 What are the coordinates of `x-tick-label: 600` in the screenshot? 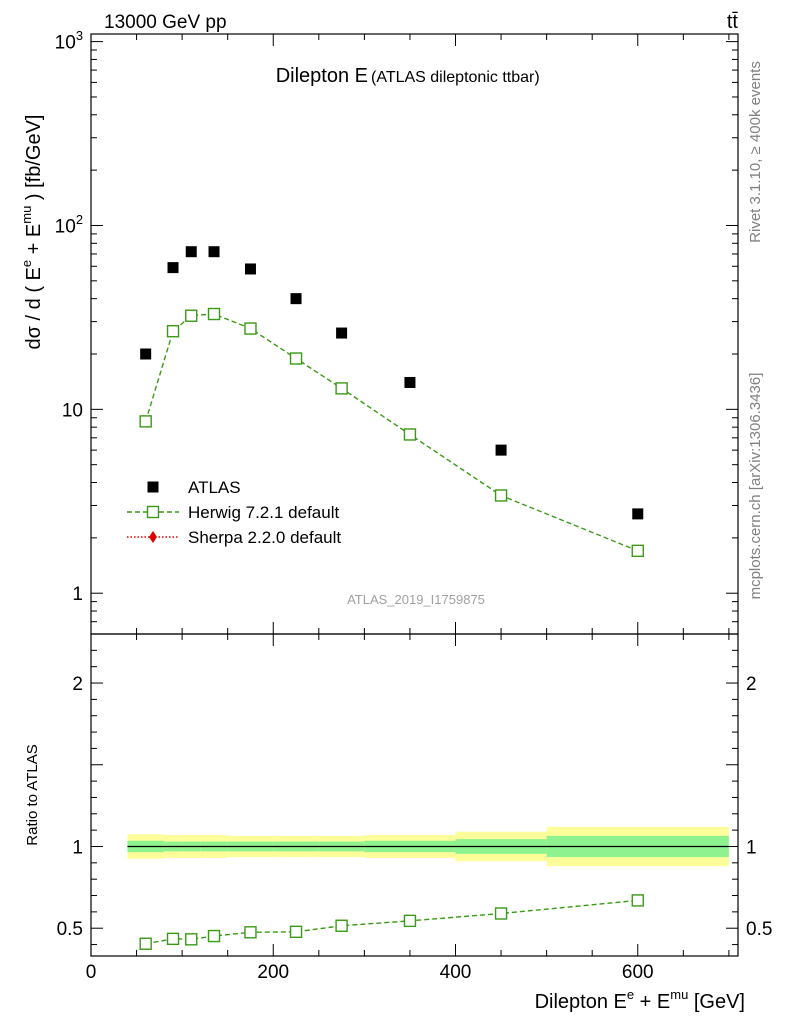 It's located at (638, 972).